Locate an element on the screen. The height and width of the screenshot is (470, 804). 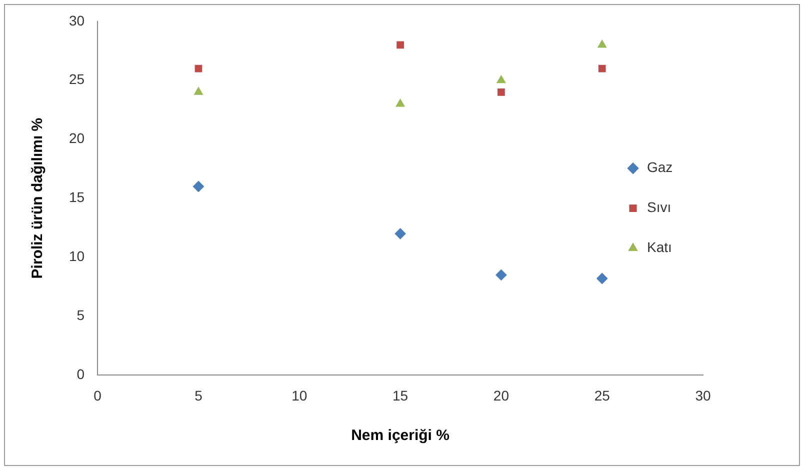
x-tick-label: 25 is located at coordinates (602, 395).